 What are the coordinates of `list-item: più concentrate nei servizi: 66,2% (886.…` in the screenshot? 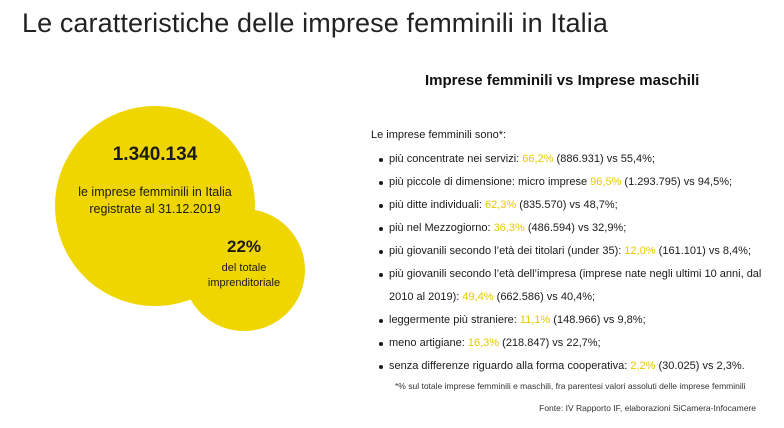 It's located at (578, 159).